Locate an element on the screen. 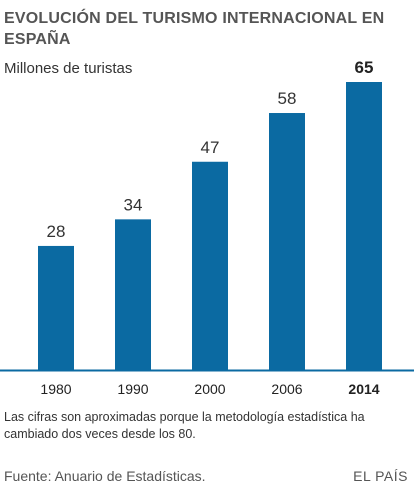  value-label-2006: 58 is located at coordinates (287, 98).